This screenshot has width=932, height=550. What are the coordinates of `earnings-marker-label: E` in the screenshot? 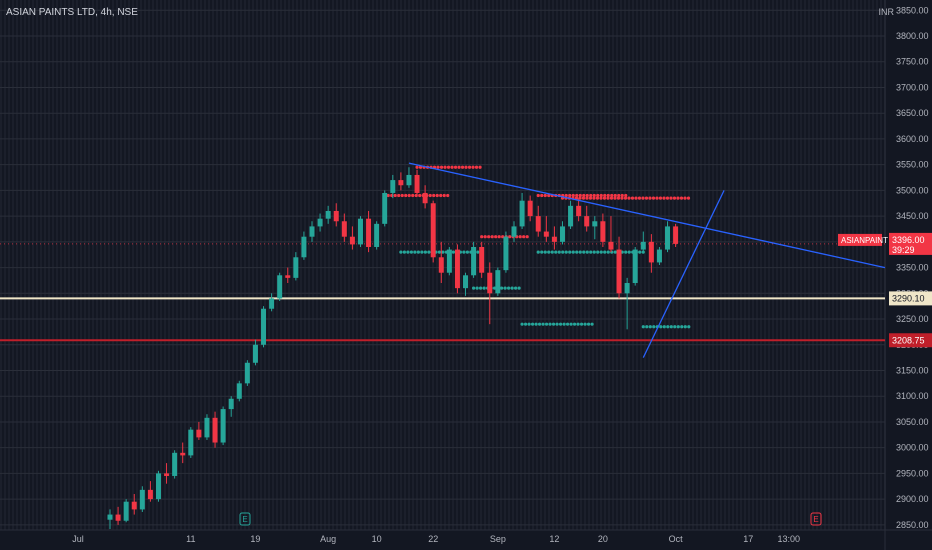 It's located at (815, 519).